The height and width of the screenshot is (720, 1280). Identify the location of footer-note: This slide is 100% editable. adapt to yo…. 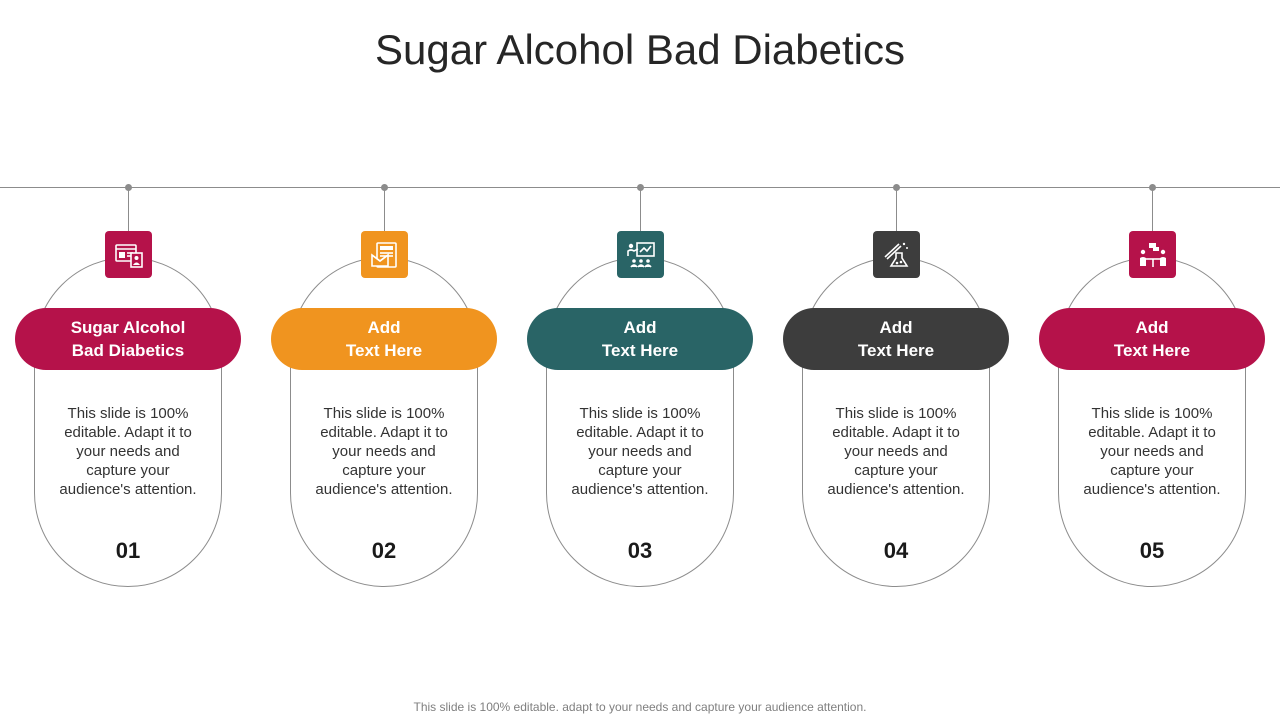
(640, 707).